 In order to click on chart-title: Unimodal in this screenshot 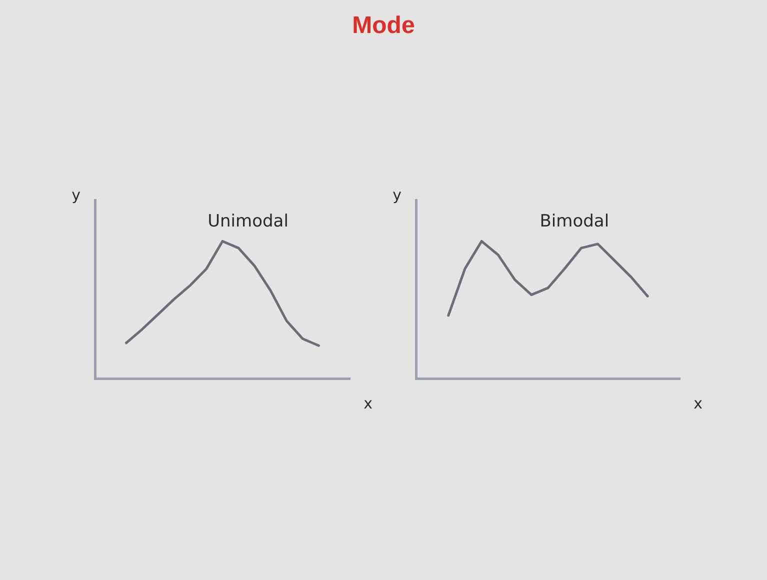, I will do `click(248, 221)`.